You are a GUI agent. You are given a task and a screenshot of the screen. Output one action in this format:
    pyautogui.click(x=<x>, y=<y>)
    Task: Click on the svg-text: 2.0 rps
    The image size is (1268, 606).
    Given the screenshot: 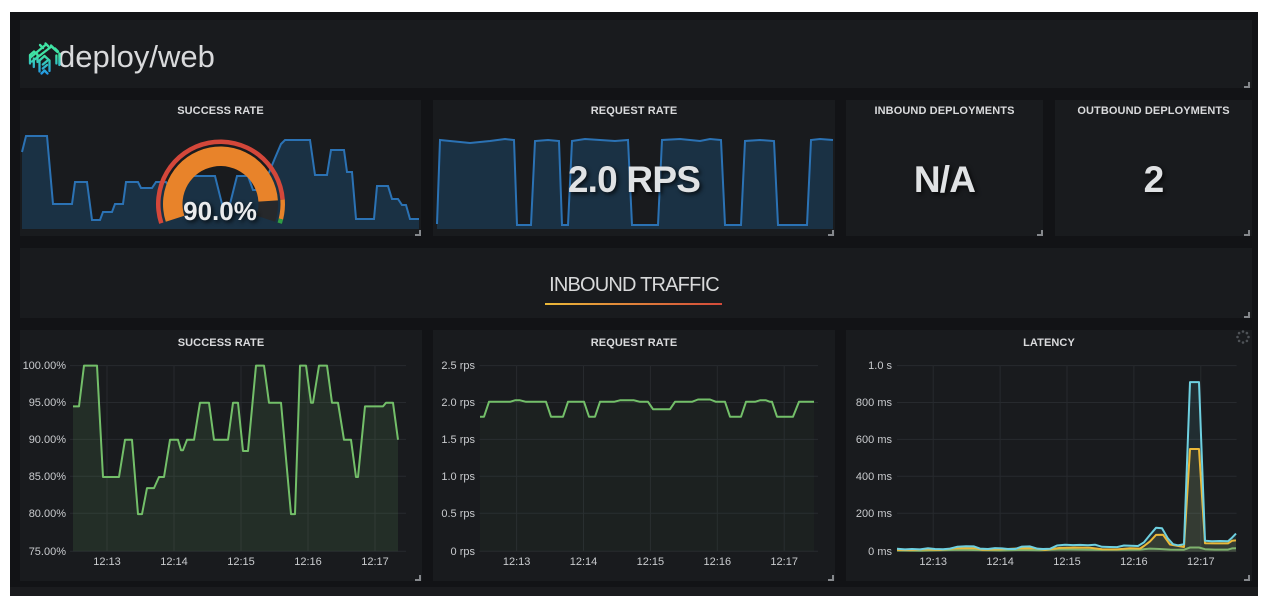 What is the action you would take?
    pyautogui.click(x=458, y=403)
    